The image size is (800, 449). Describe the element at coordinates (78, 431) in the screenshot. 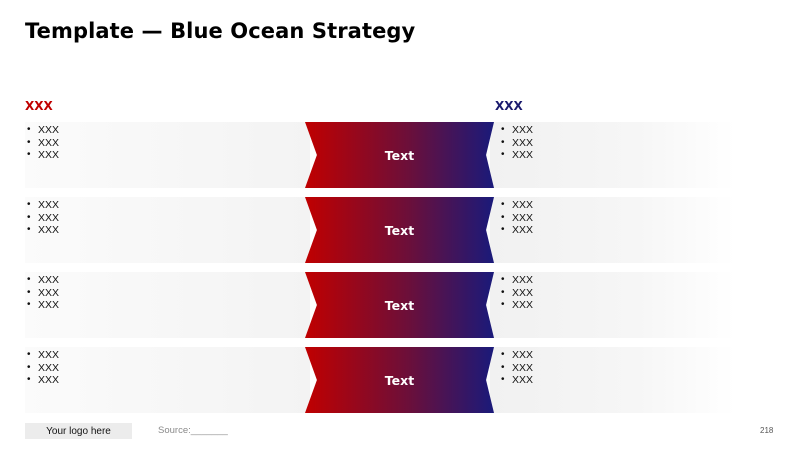

I see `logo-placeholder: Your logo here` at that location.